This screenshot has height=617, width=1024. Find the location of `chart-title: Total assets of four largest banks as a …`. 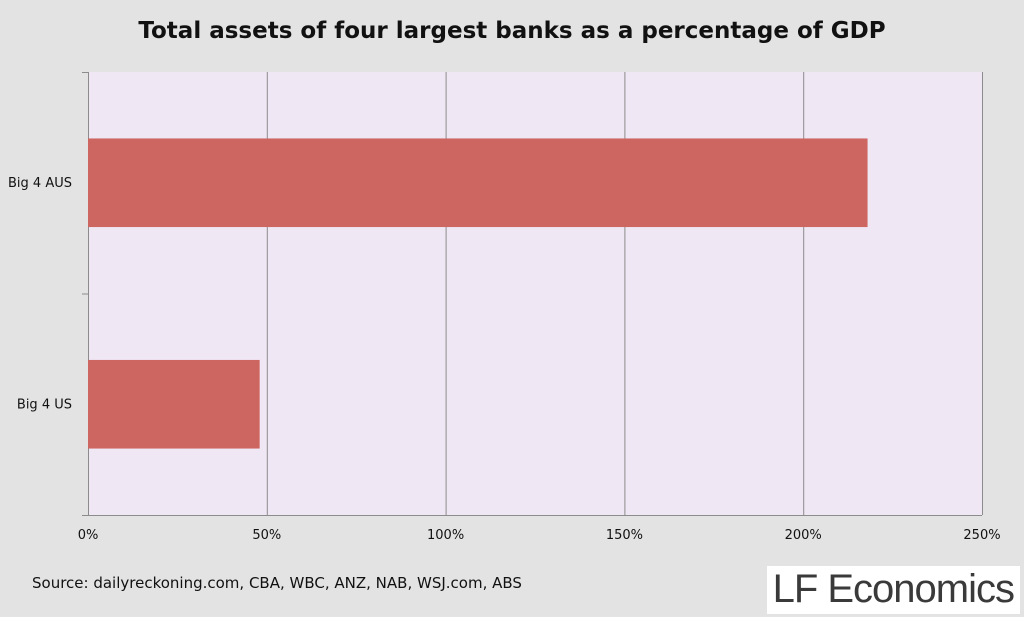

chart-title: Total assets of four largest banks as a … is located at coordinates (512, 31).